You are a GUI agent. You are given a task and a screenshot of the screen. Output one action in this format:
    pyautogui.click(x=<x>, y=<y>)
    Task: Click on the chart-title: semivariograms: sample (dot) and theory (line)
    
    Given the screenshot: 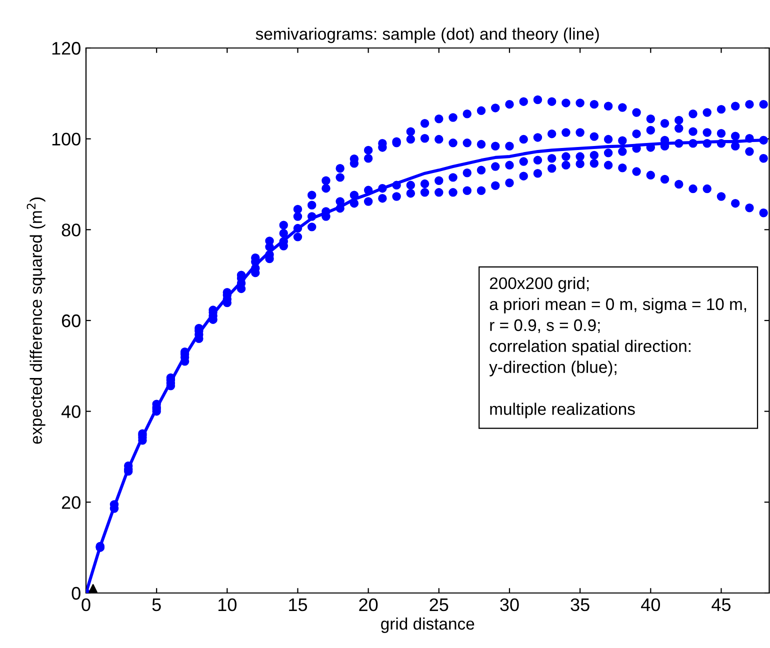 What is the action you would take?
    pyautogui.click(x=427, y=36)
    